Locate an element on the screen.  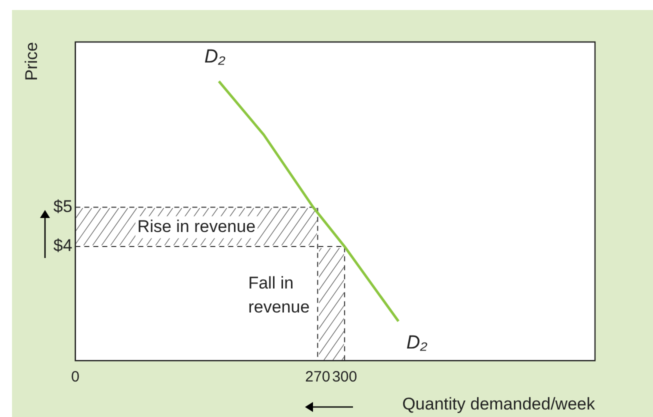
annotation: Fall in revenue is located at coordinates (279, 294).